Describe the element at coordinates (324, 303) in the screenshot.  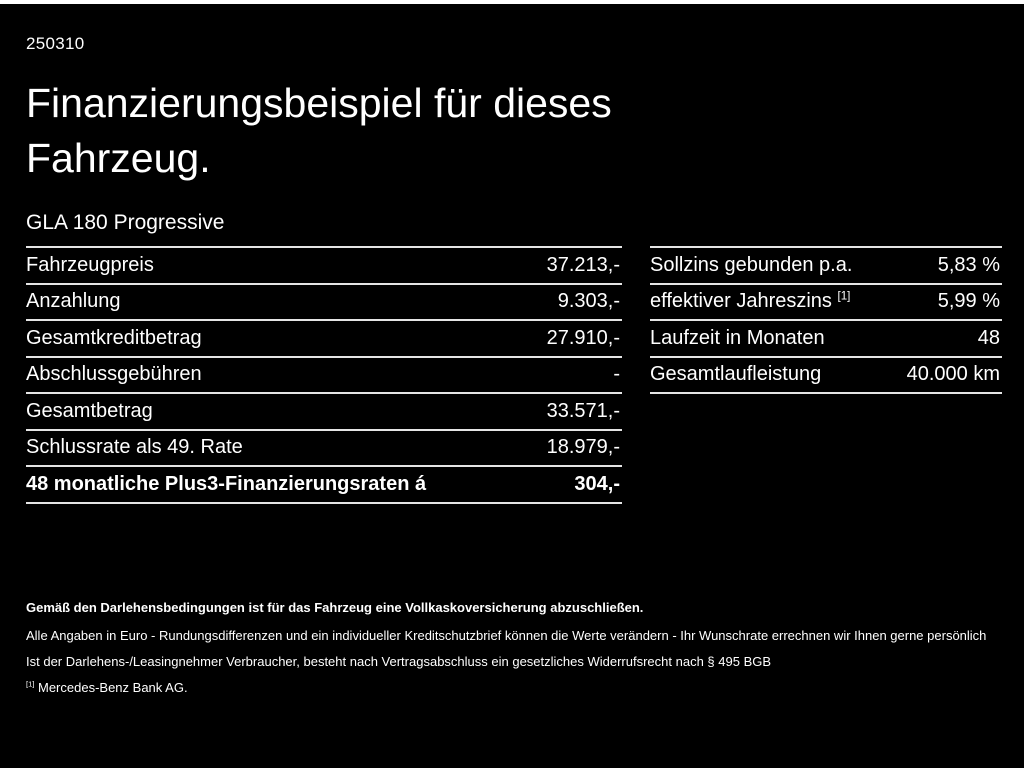
I see `table-row-anzahlung: Anzahlung 9.303,-` at that location.